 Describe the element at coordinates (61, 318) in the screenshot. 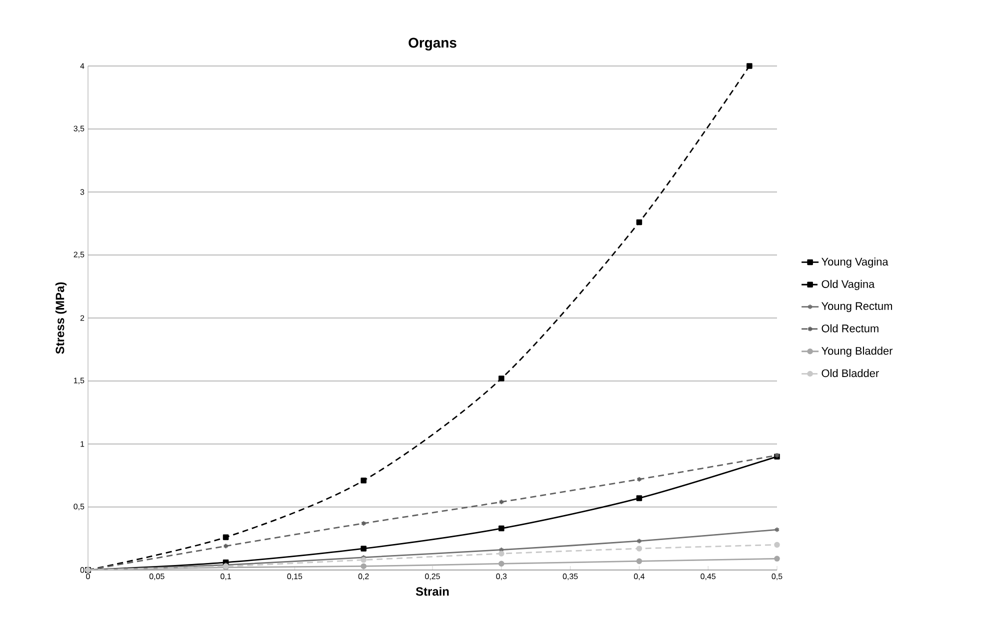

I see `y-axis-title: Stress (MPa)` at that location.